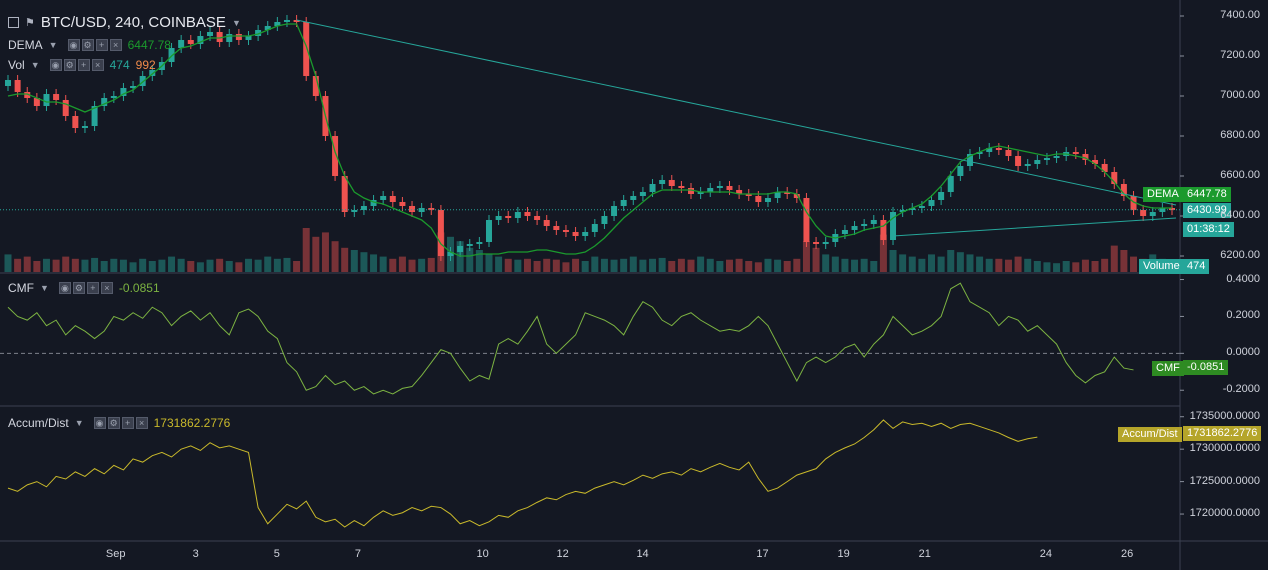 Image resolution: width=1268 pixels, height=570 pixels. I want to click on cmf-legend: CMF ▼ ◉ ⚙ + × -0.0851, so click(84, 288).